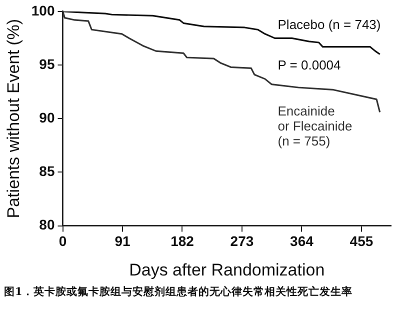  I want to click on x-tick-label: 182, so click(182, 241).